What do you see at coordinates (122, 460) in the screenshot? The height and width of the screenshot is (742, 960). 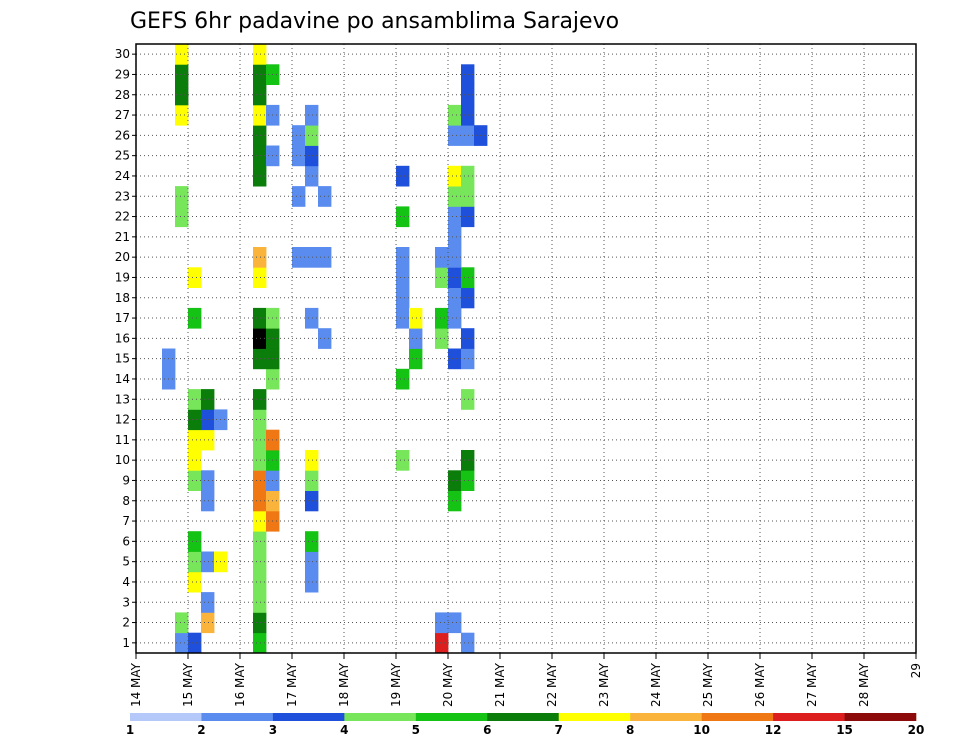 I see `y-tick-label: 10` at bounding box center [122, 460].